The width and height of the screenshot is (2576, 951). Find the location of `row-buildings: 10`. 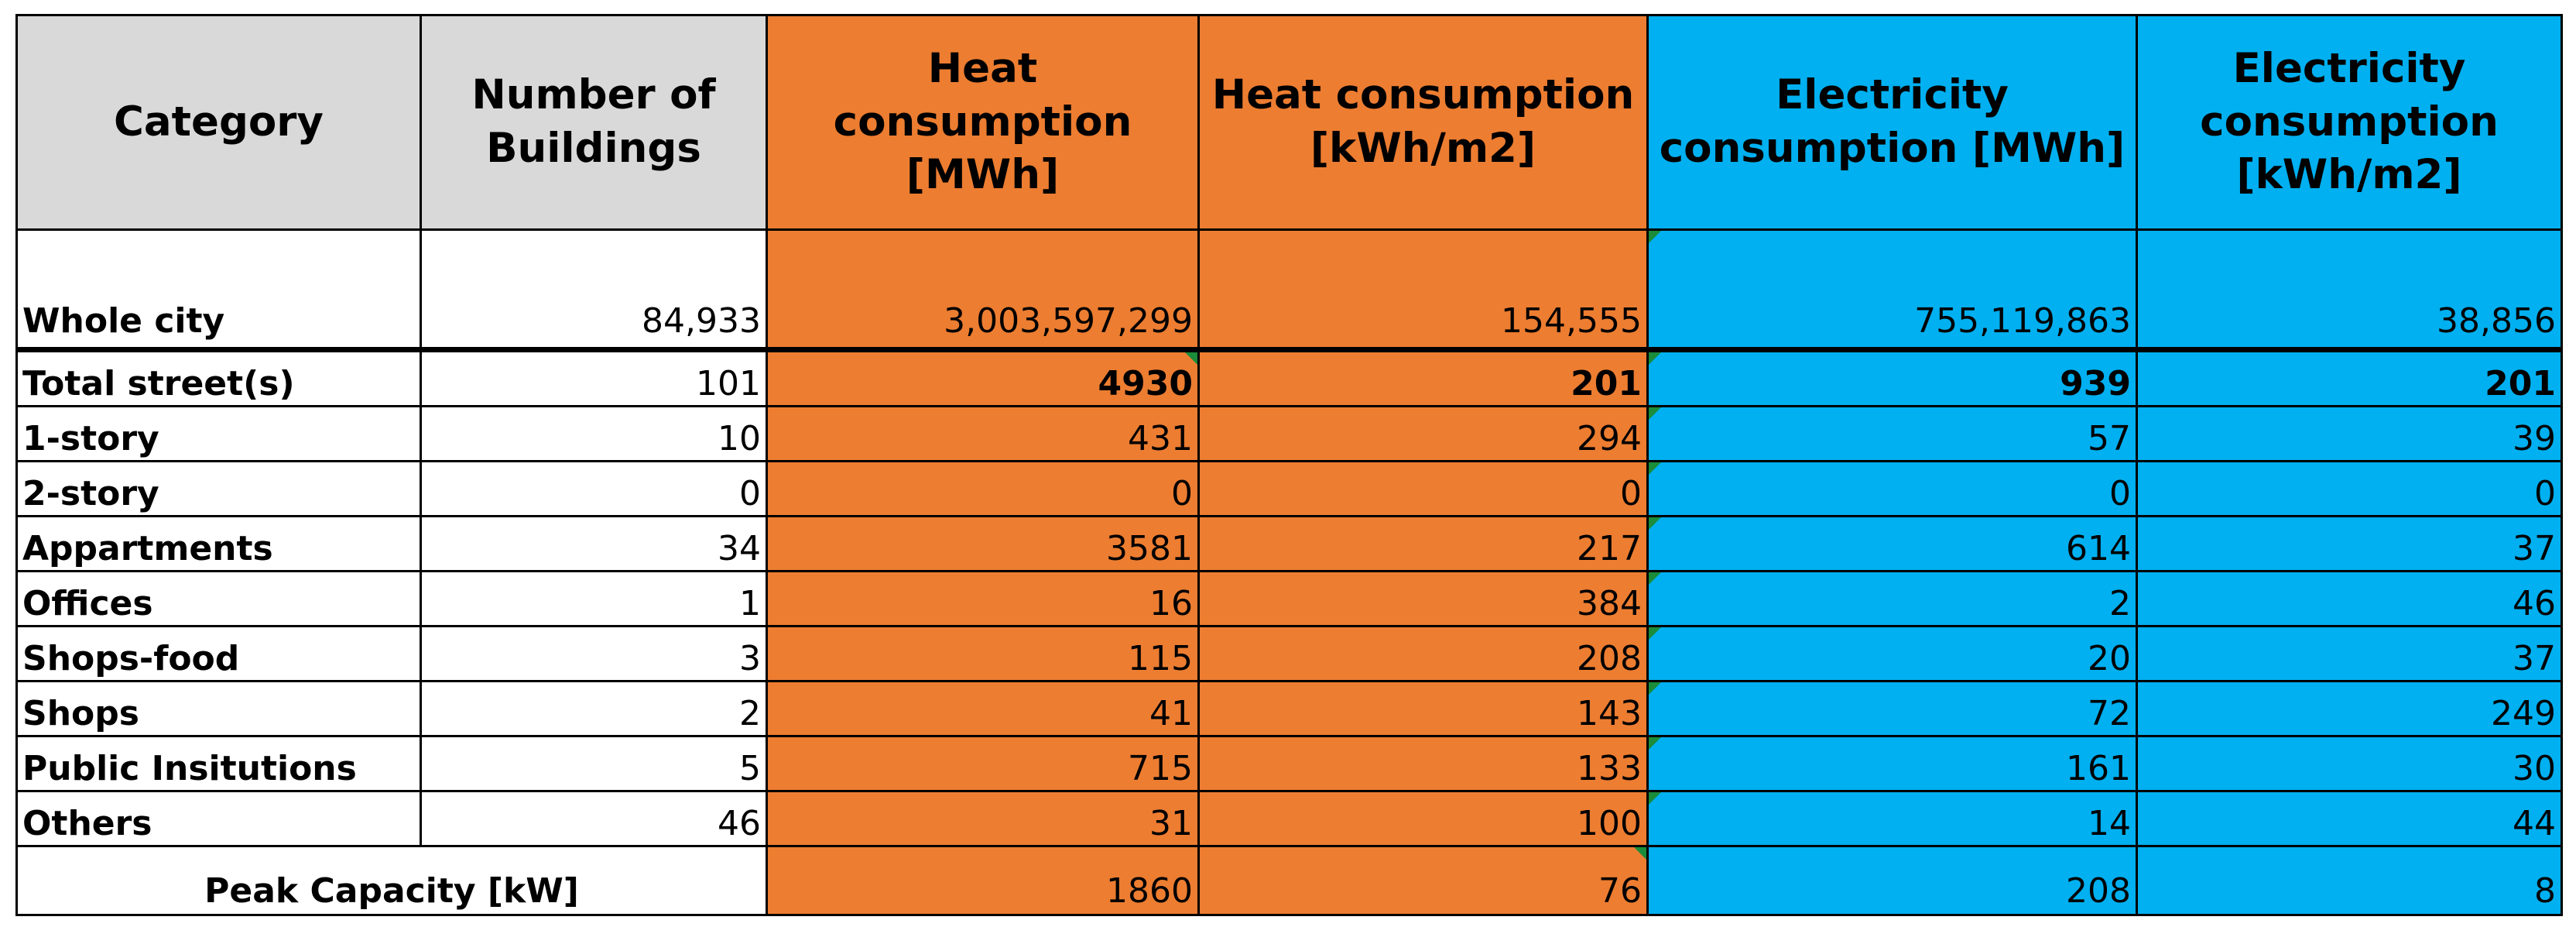

row-buildings: 10 is located at coordinates (594, 433).